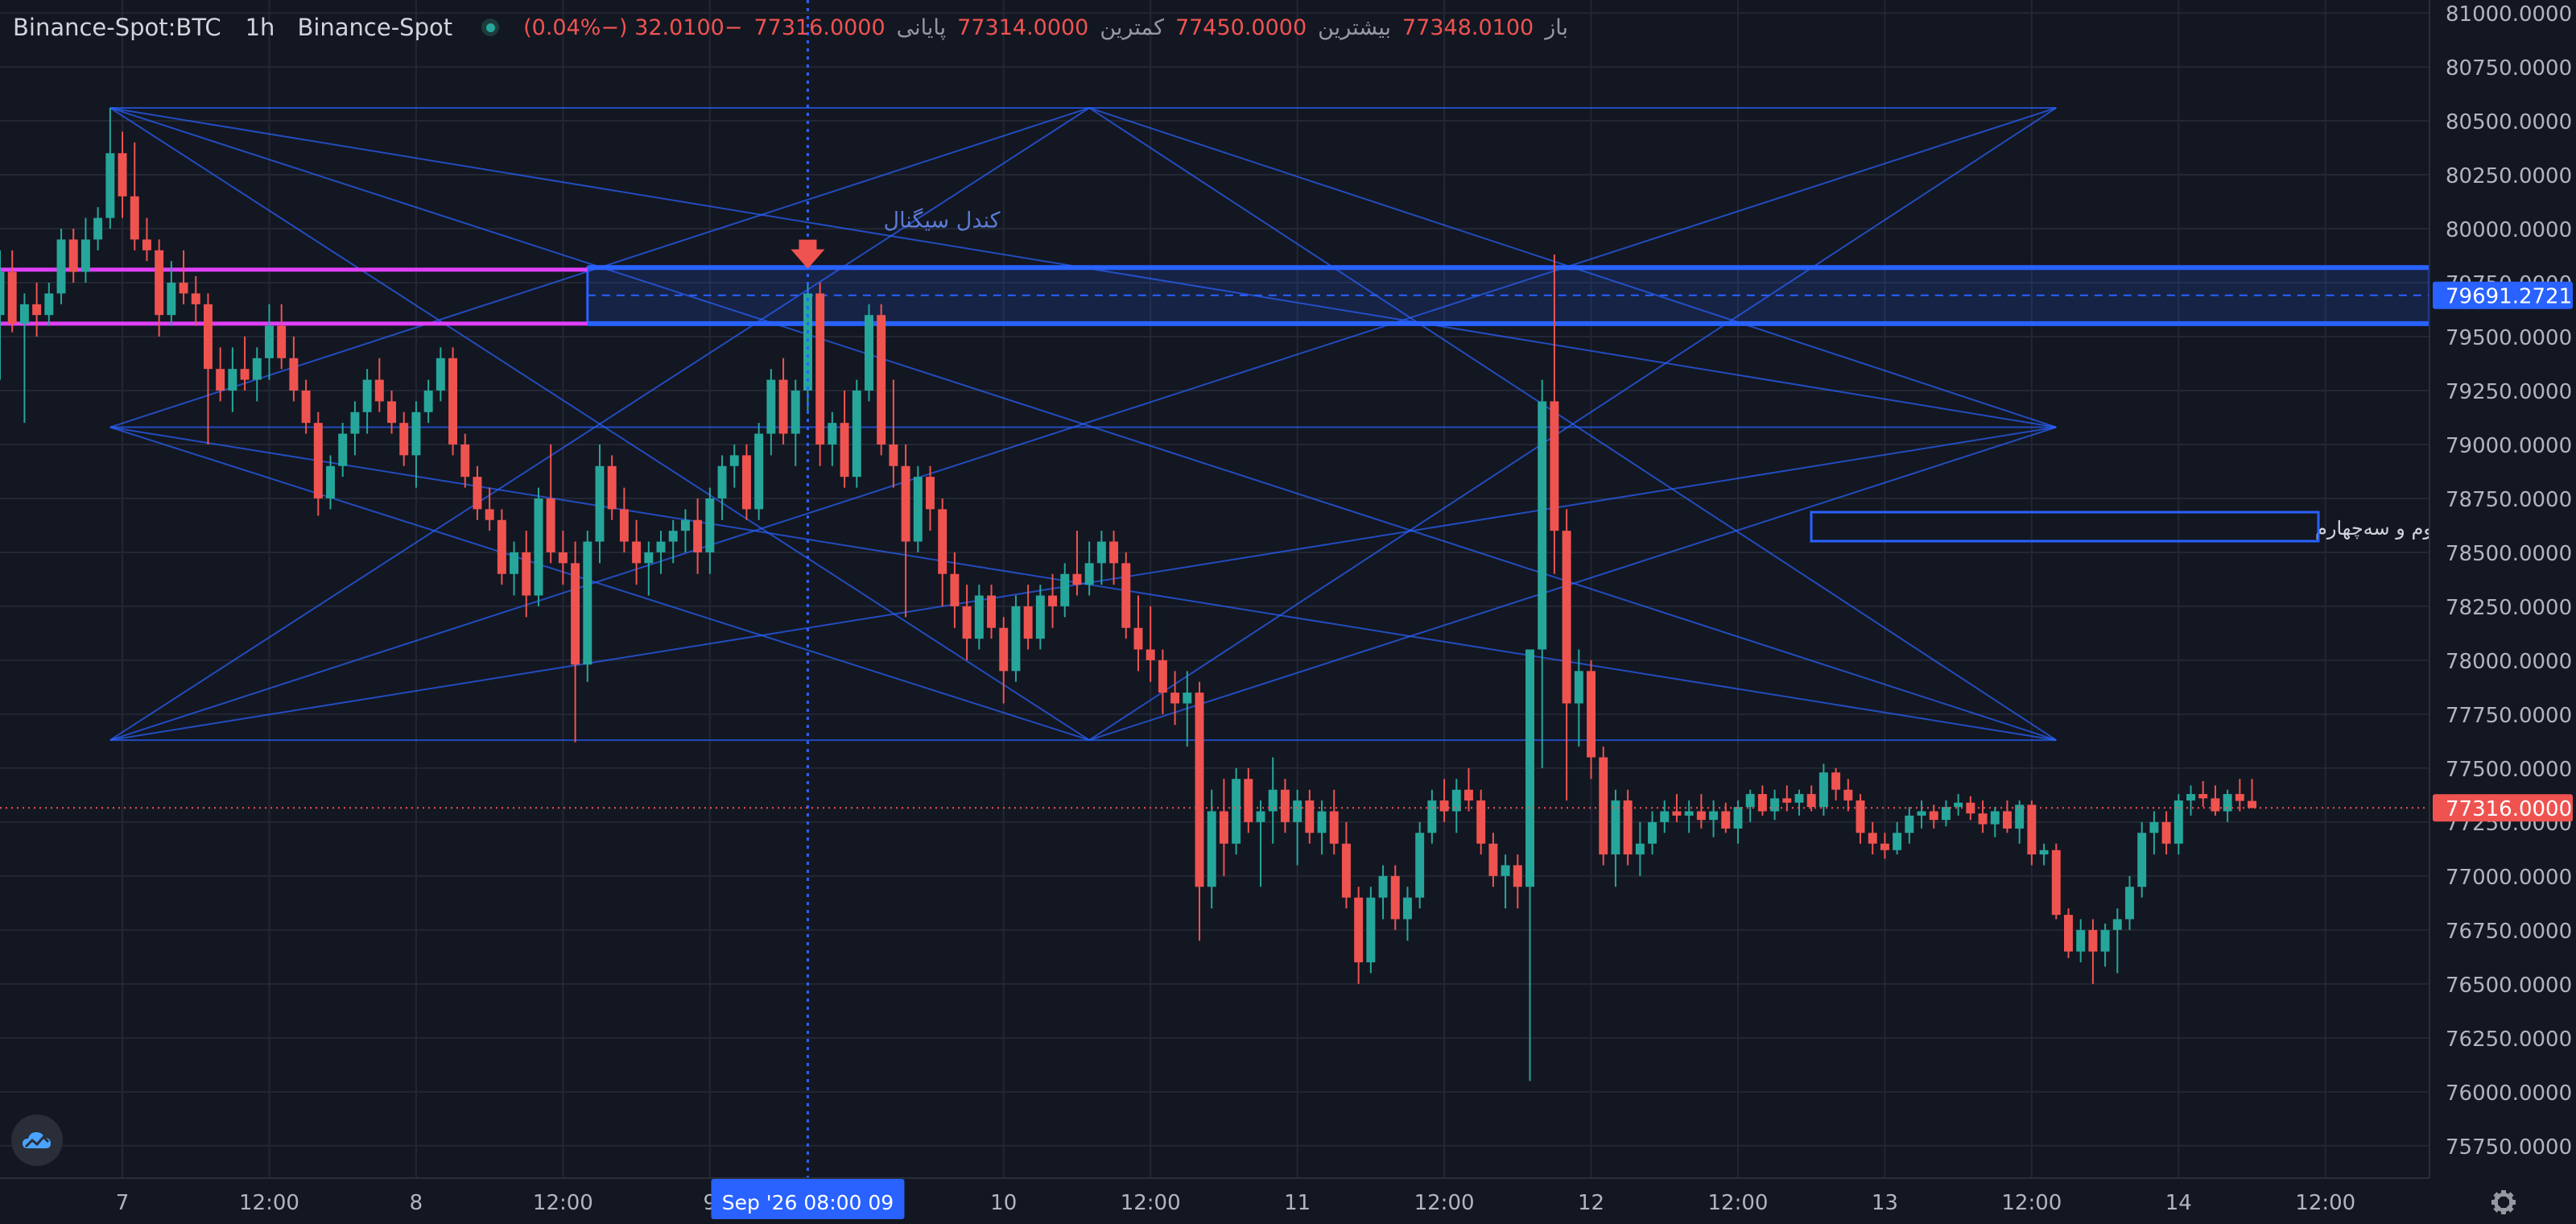  What do you see at coordinates (260, 27) in the screenshot?
I see `timeframe-label: 1h` at bounding box center [260, 27].